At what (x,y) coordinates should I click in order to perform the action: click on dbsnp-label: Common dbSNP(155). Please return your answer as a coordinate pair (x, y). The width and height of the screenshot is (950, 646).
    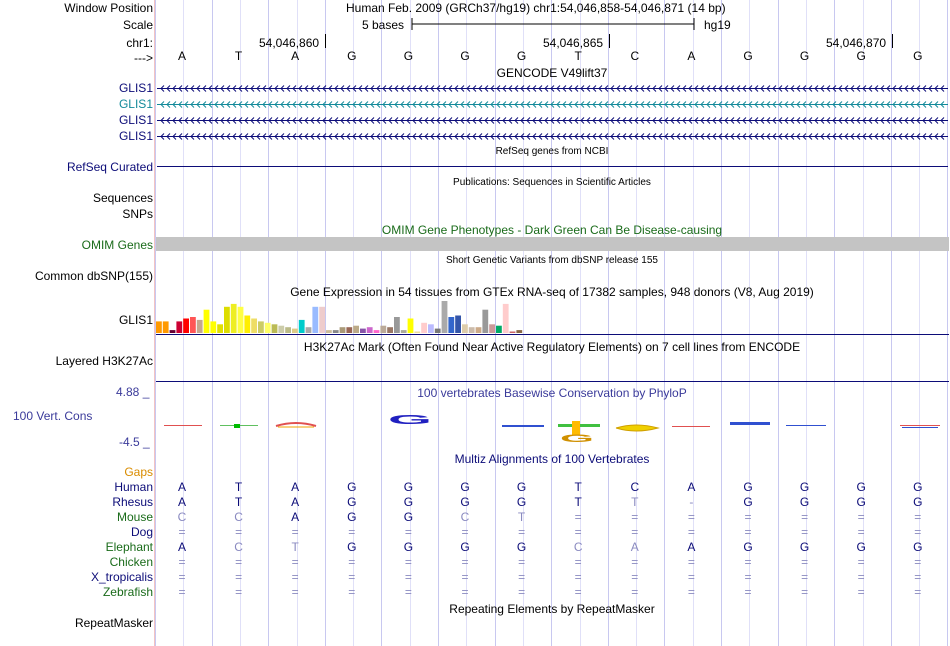
    Looking at the image, I should click on (93, 276).